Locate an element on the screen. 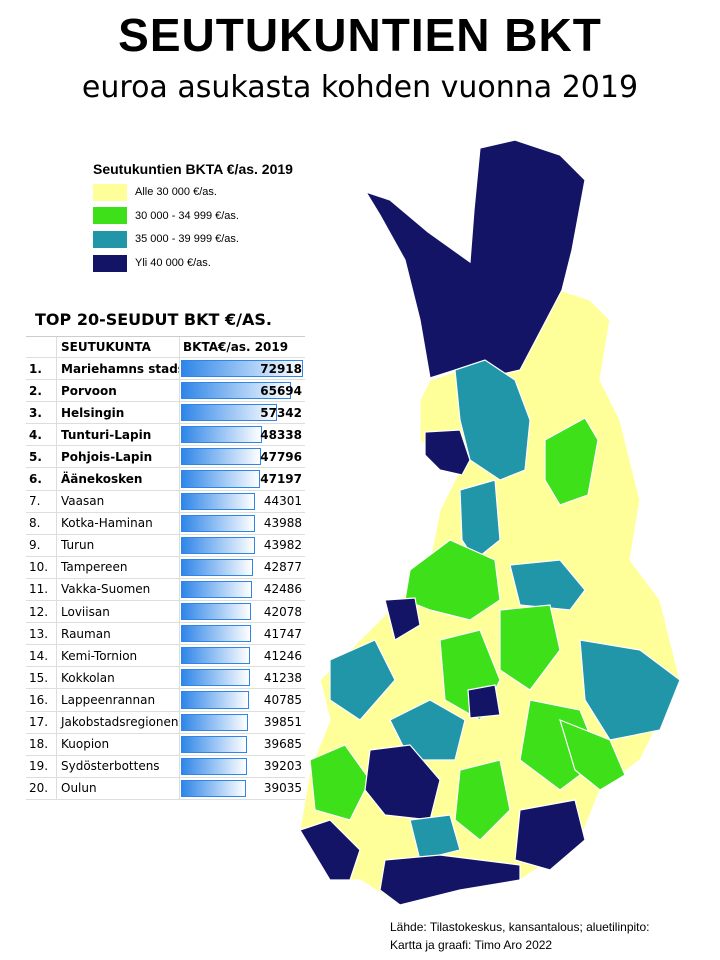  value: 42078 is located at coordinates (282, 611).